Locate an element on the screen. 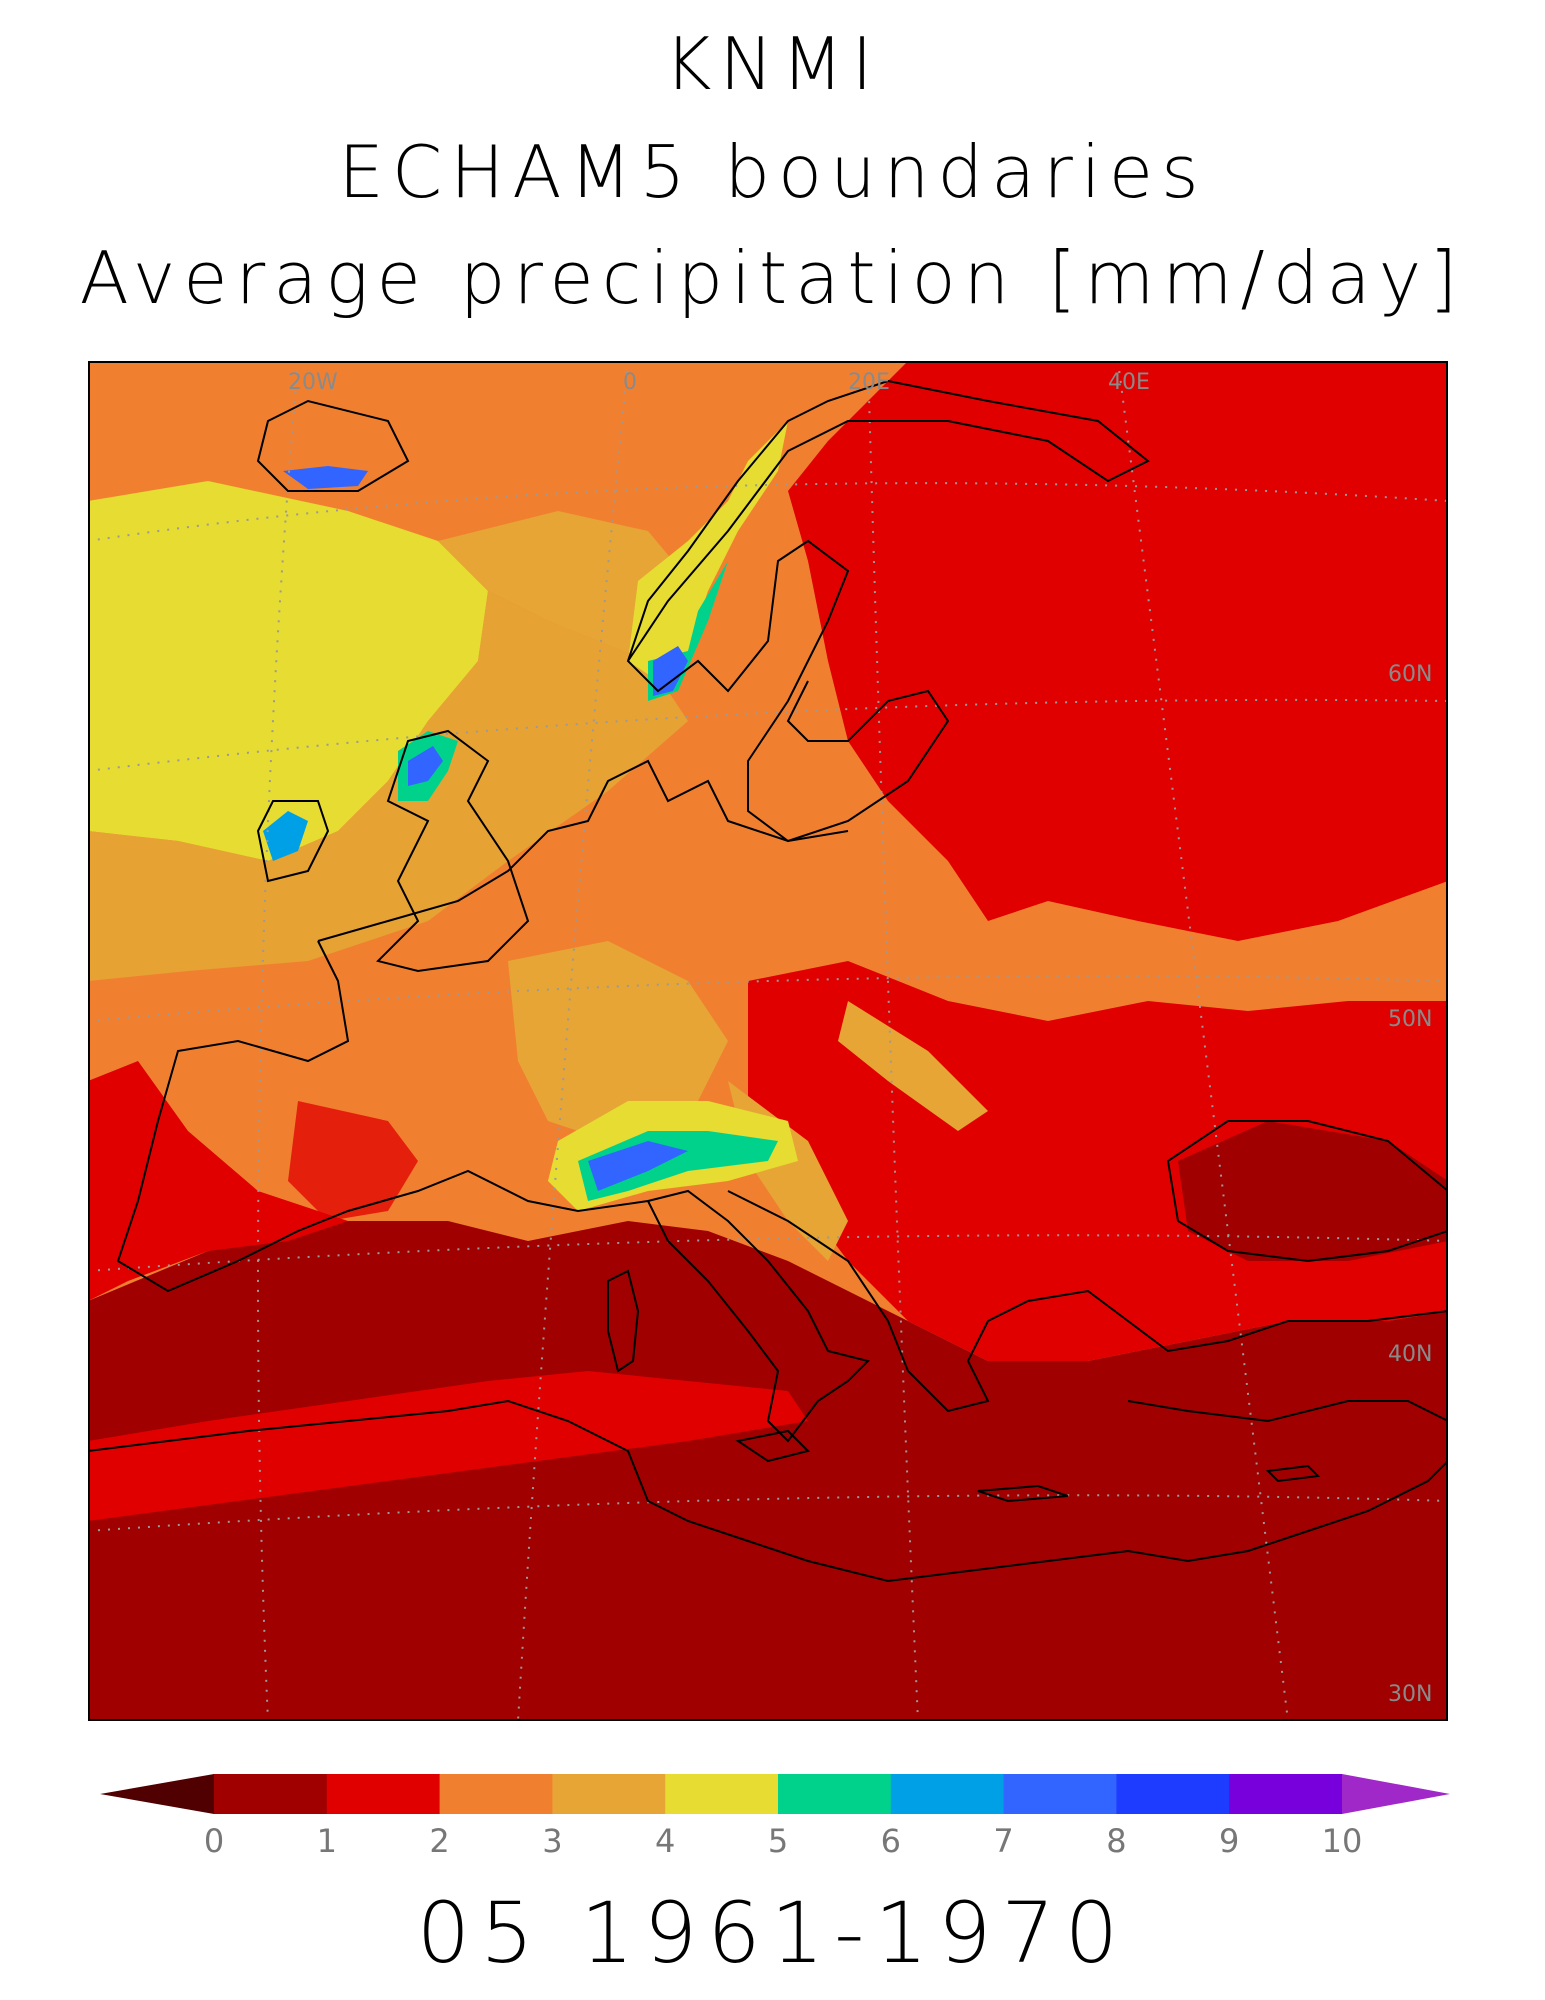  title-line-3: Average precipitation [mm/day] is located at coordinates (772, 278).